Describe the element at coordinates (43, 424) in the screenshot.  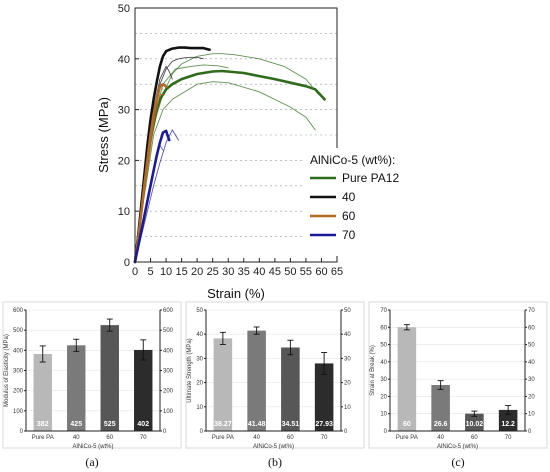
I see `bar-value-label: 382` at that location.